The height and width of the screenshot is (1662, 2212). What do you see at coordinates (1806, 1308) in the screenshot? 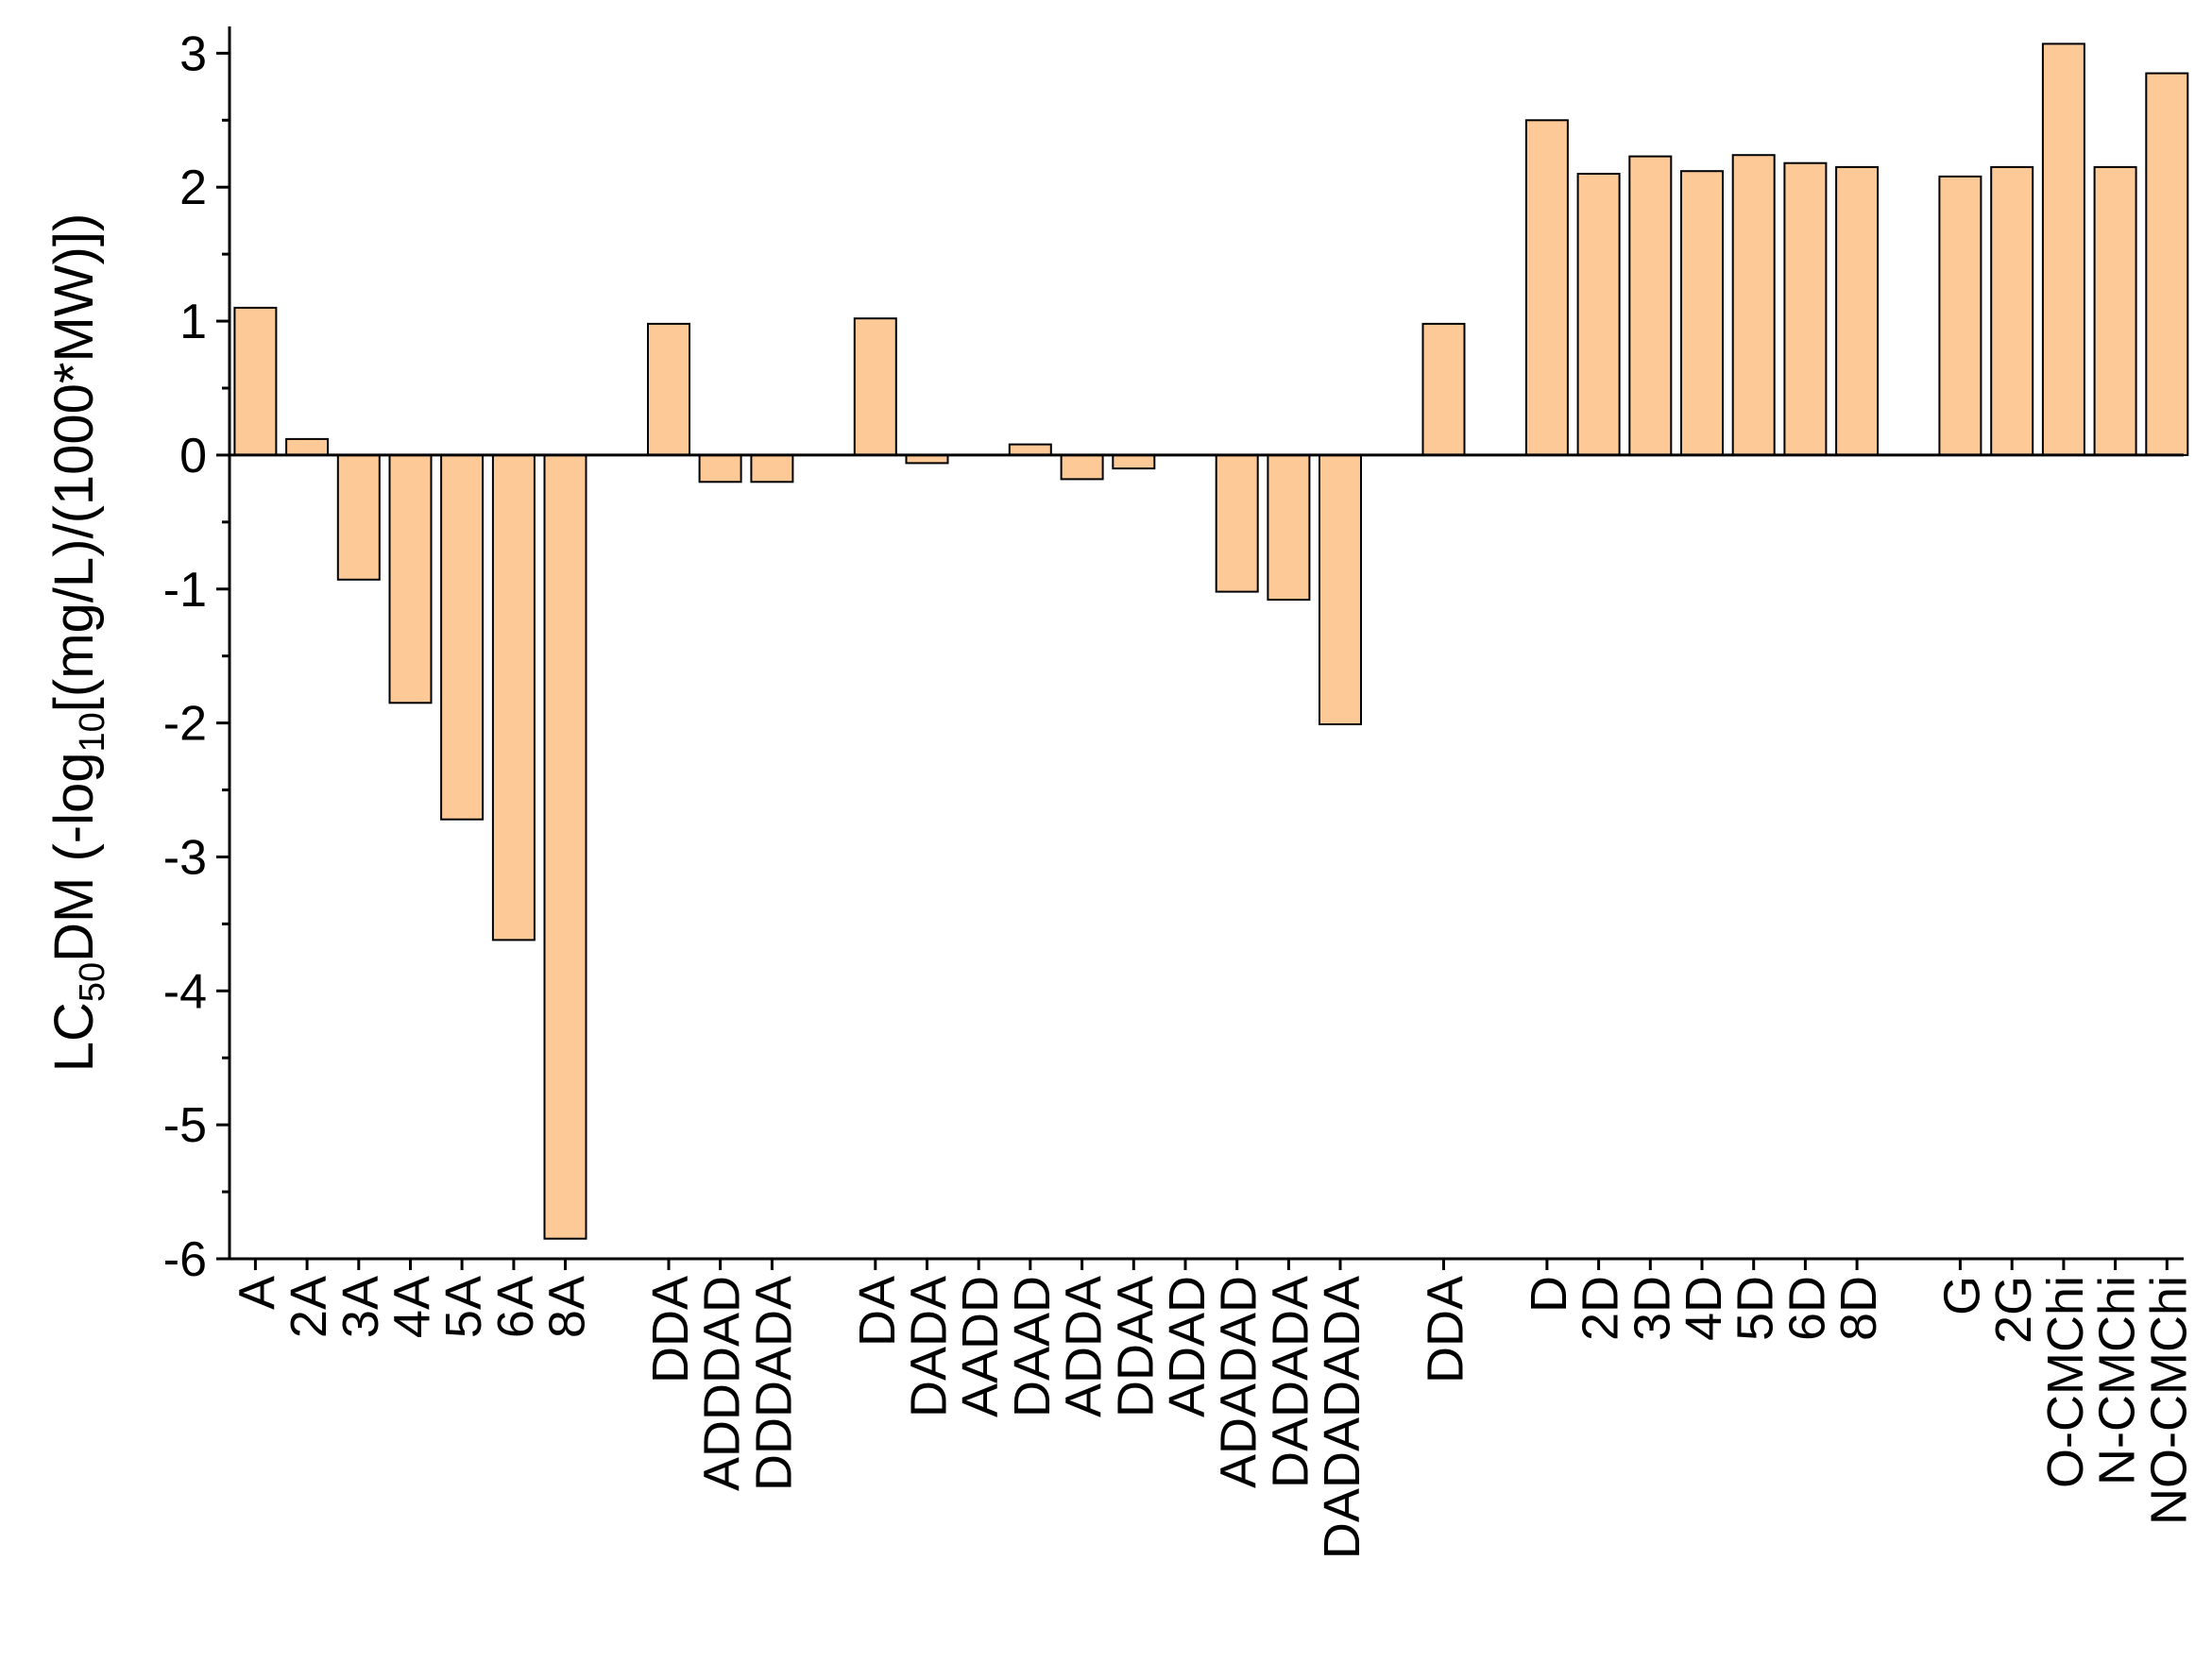
I see `x-tick-label: 6D` at bounding box center [1806, 1308].